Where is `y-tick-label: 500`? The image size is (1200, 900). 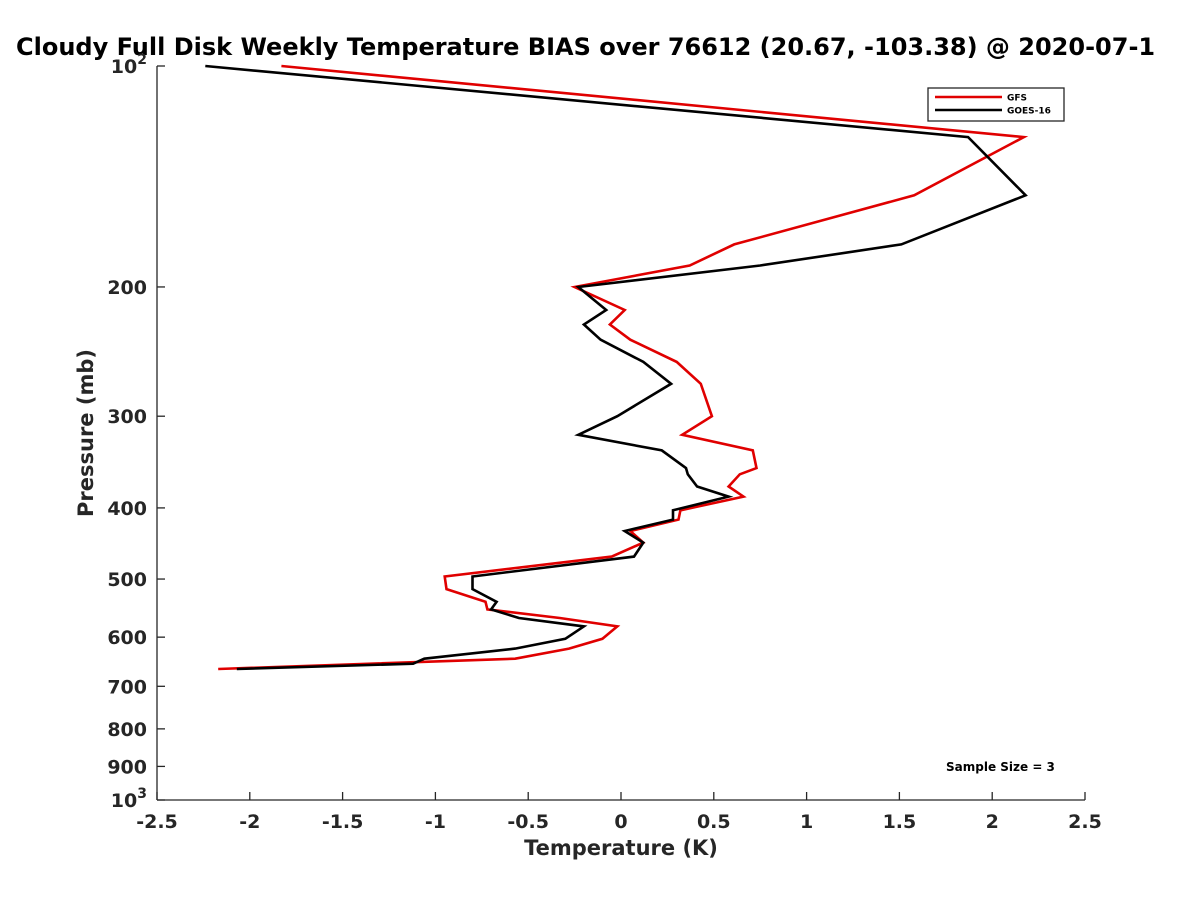
y-tick-label: 500 is located at coordinates (127, 580).